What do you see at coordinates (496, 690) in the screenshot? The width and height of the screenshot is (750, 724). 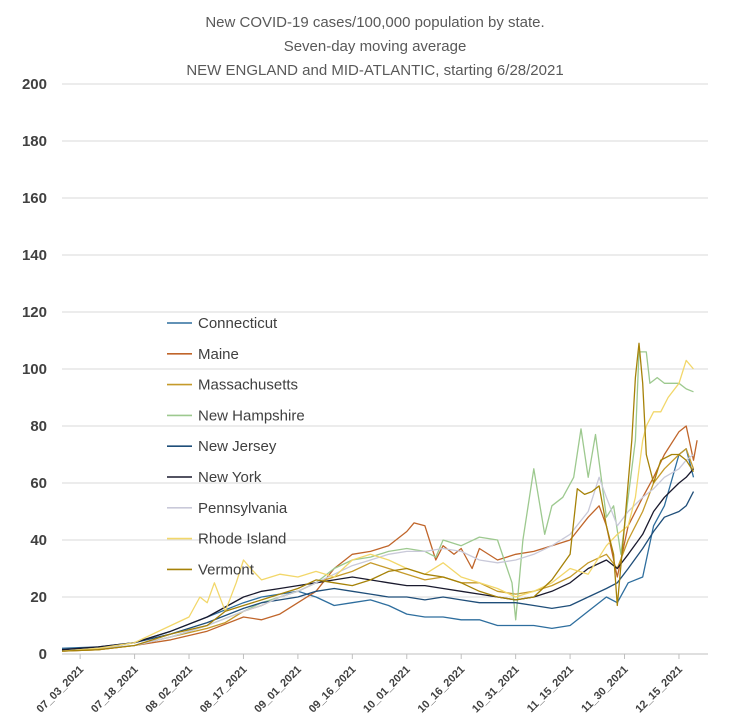 I see `x-tick-label: 10_31_2021` at bounding box center [496, 690].